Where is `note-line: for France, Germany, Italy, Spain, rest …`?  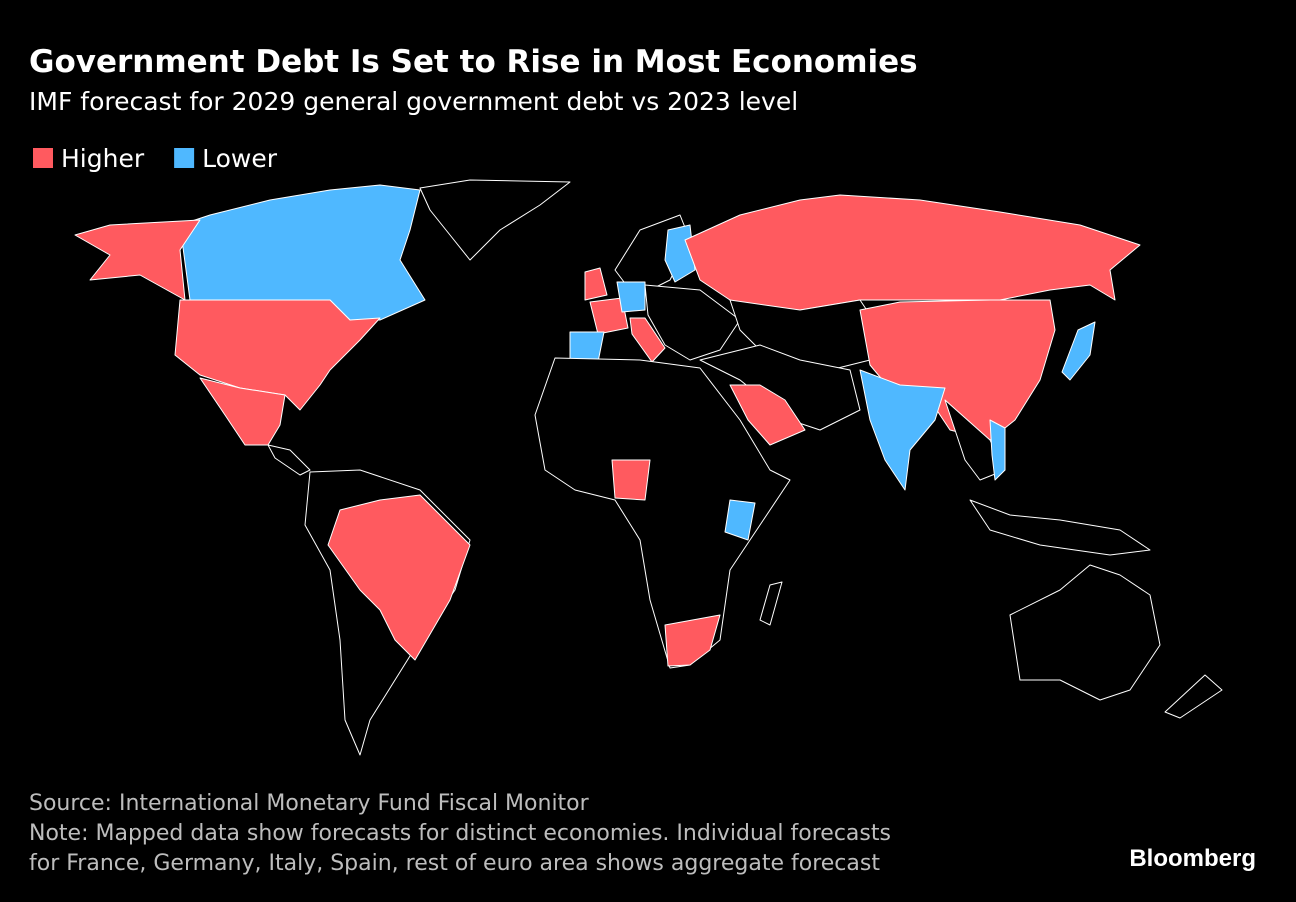 note-line: for France, Germany, Italy, Spain, rest … is located at coordinates (454, 863).